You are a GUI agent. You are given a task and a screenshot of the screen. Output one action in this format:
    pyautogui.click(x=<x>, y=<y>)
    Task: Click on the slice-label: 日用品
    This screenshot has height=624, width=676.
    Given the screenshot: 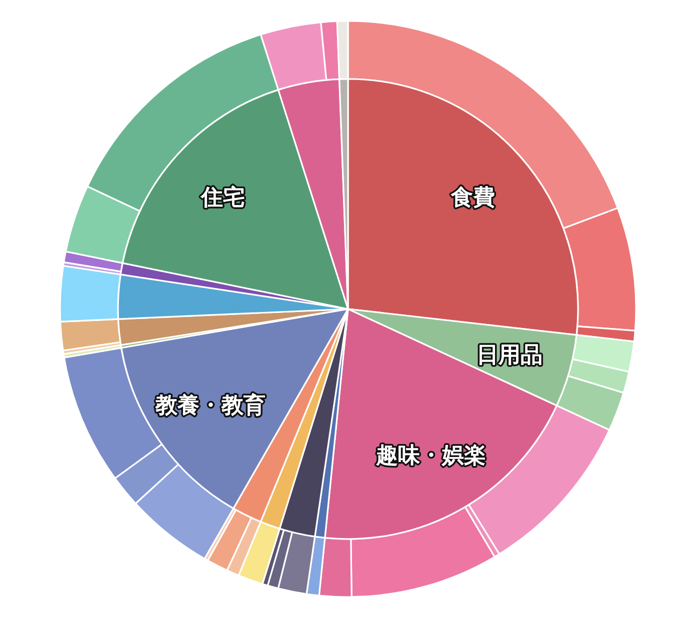 What is the action you would take?
    pyautogui.click(x=509, y=354)
    